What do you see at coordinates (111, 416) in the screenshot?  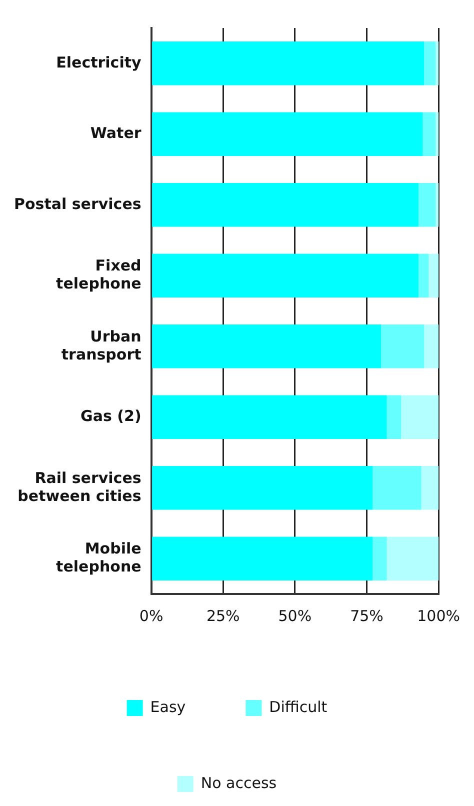 I see `y-tick-label: Gas (2)` at bounding box center [111, 416].